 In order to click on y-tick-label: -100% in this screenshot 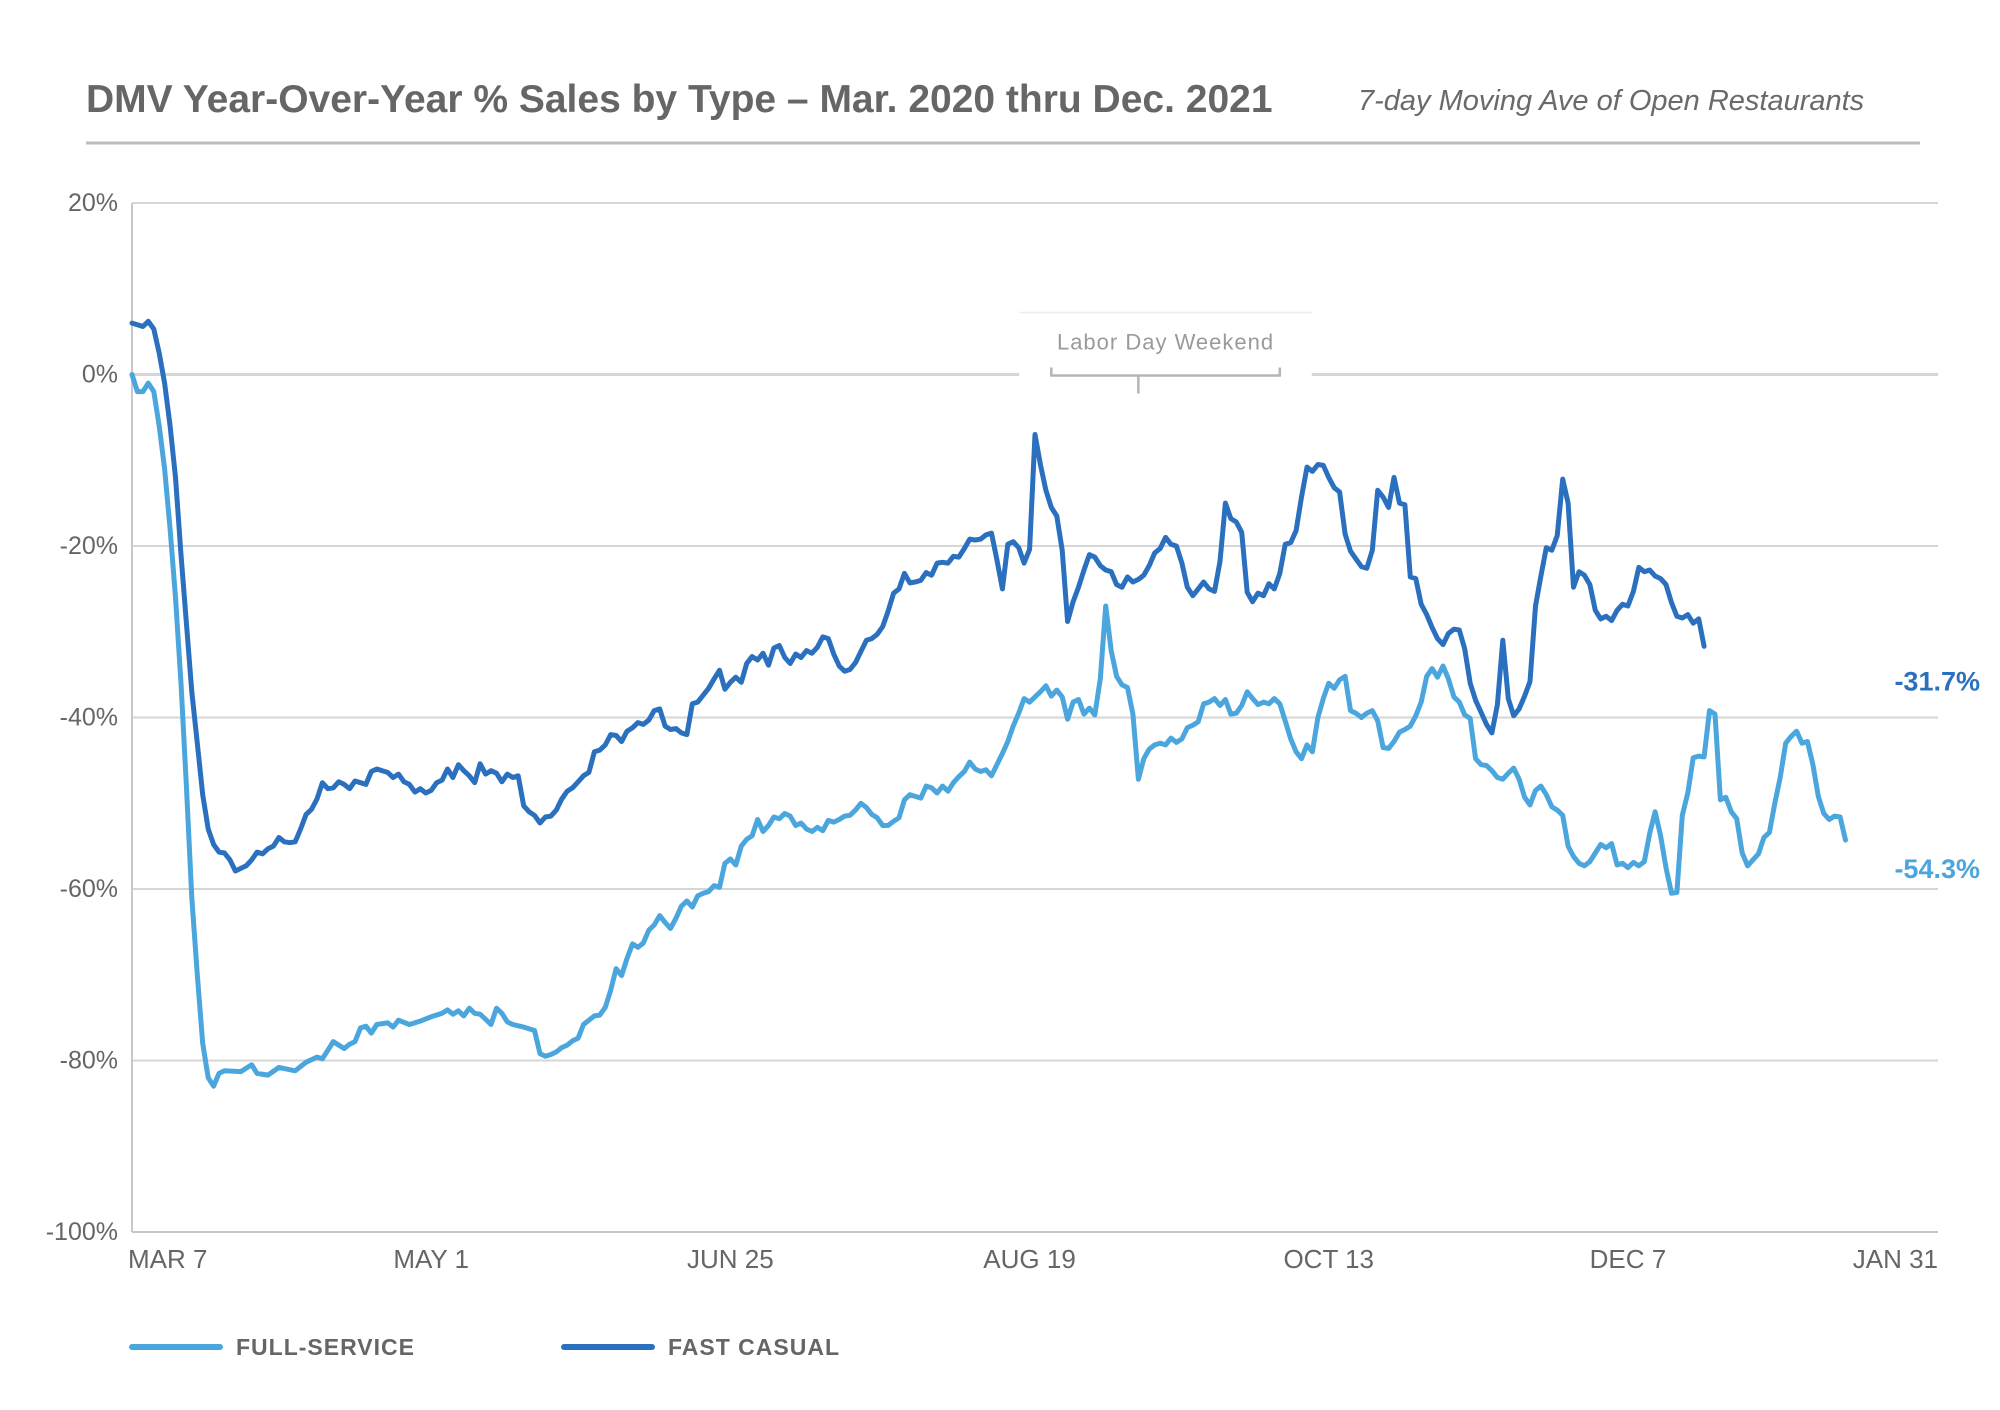, I will do `click(82, 1232)`.